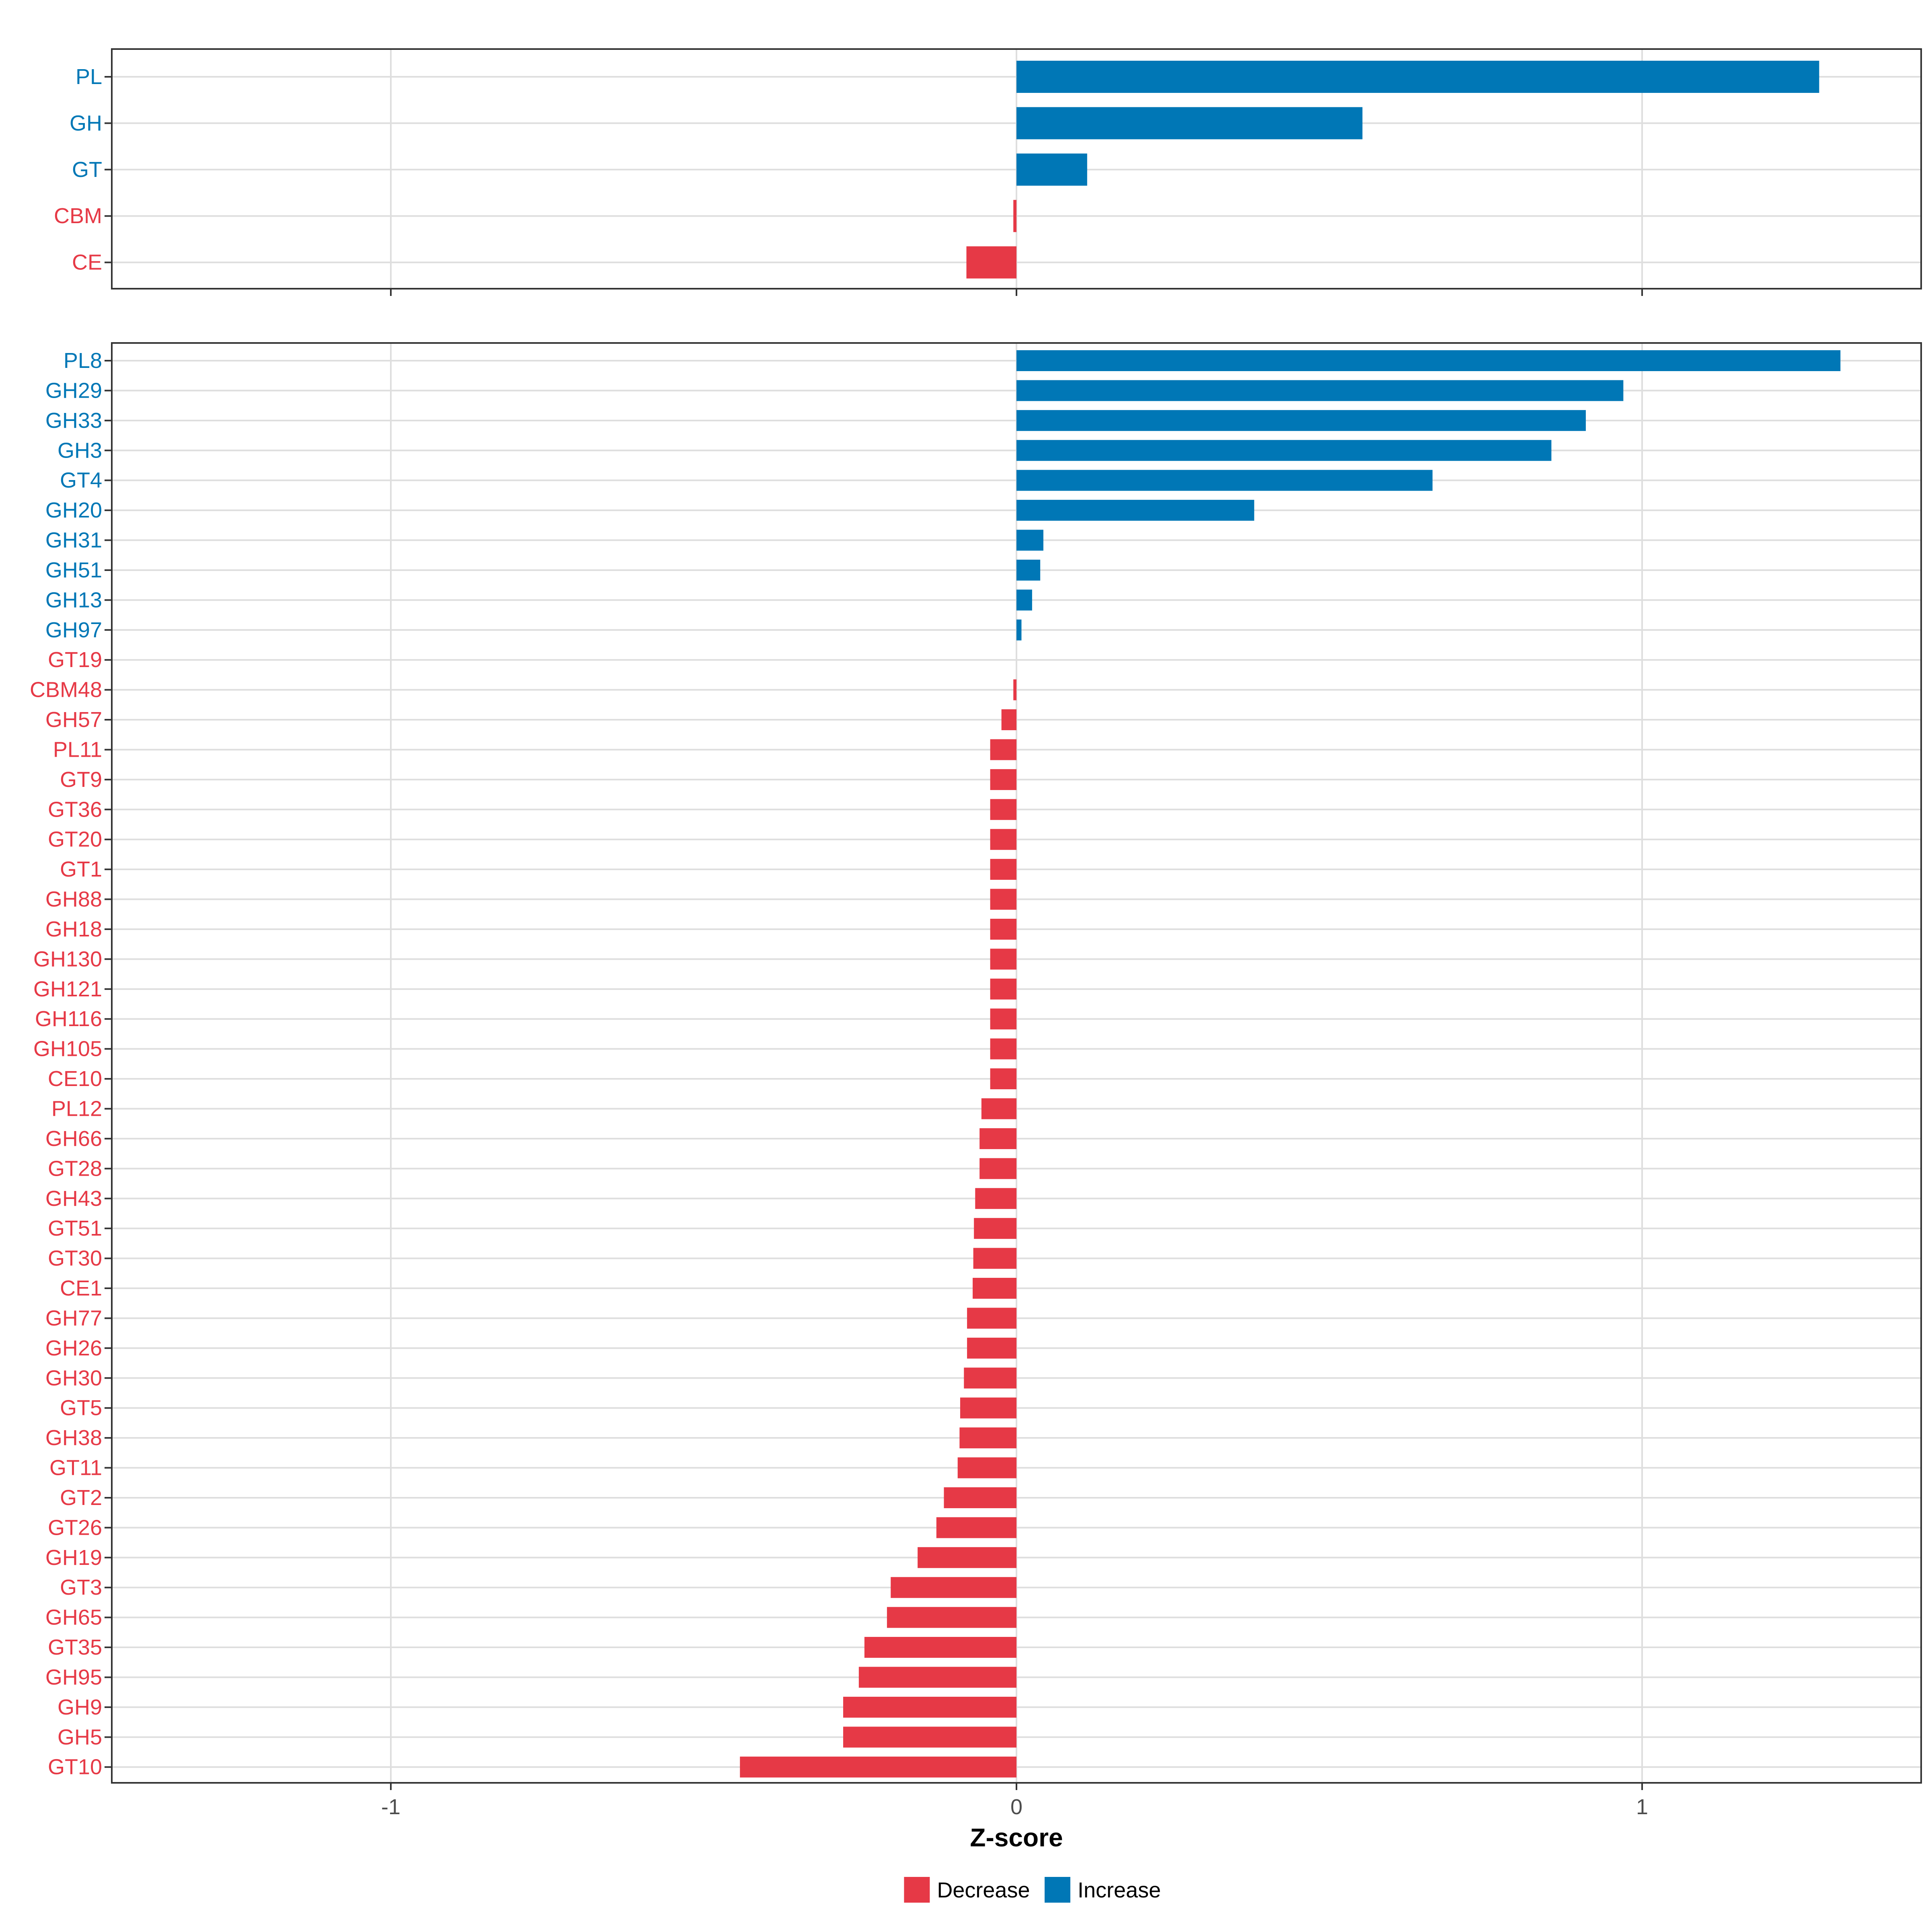  Describe the element at coordinates (76, 1109) in the screenshot. I see `y-tick-label-pl12: PL12` at that location.